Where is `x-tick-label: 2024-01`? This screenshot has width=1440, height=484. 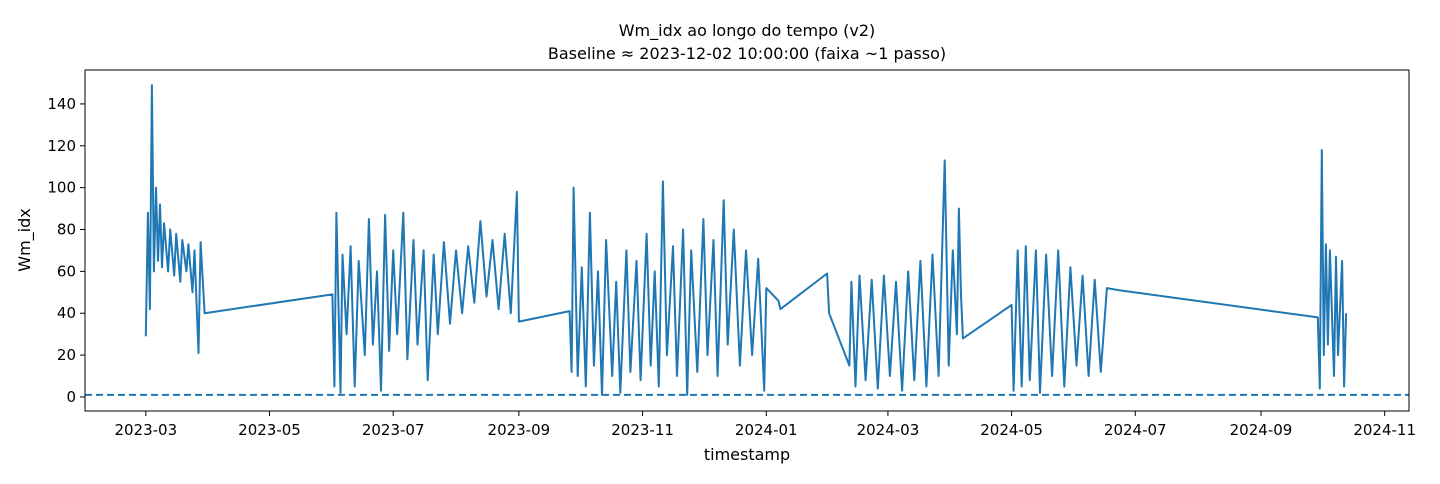
x-tick-label: 2024-01 is located at coordinates (766, 430).